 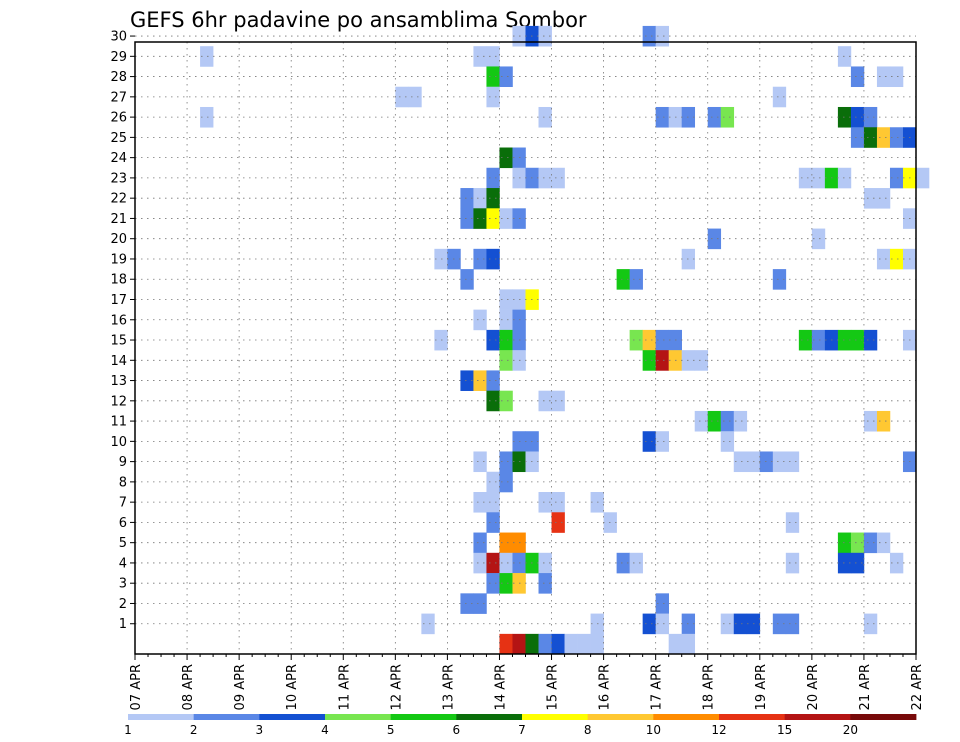 What do you see at coordinates (292, 687) in the screenshot?
I see `x-tick-label: 10 APR` at bounding box center [292, 687].